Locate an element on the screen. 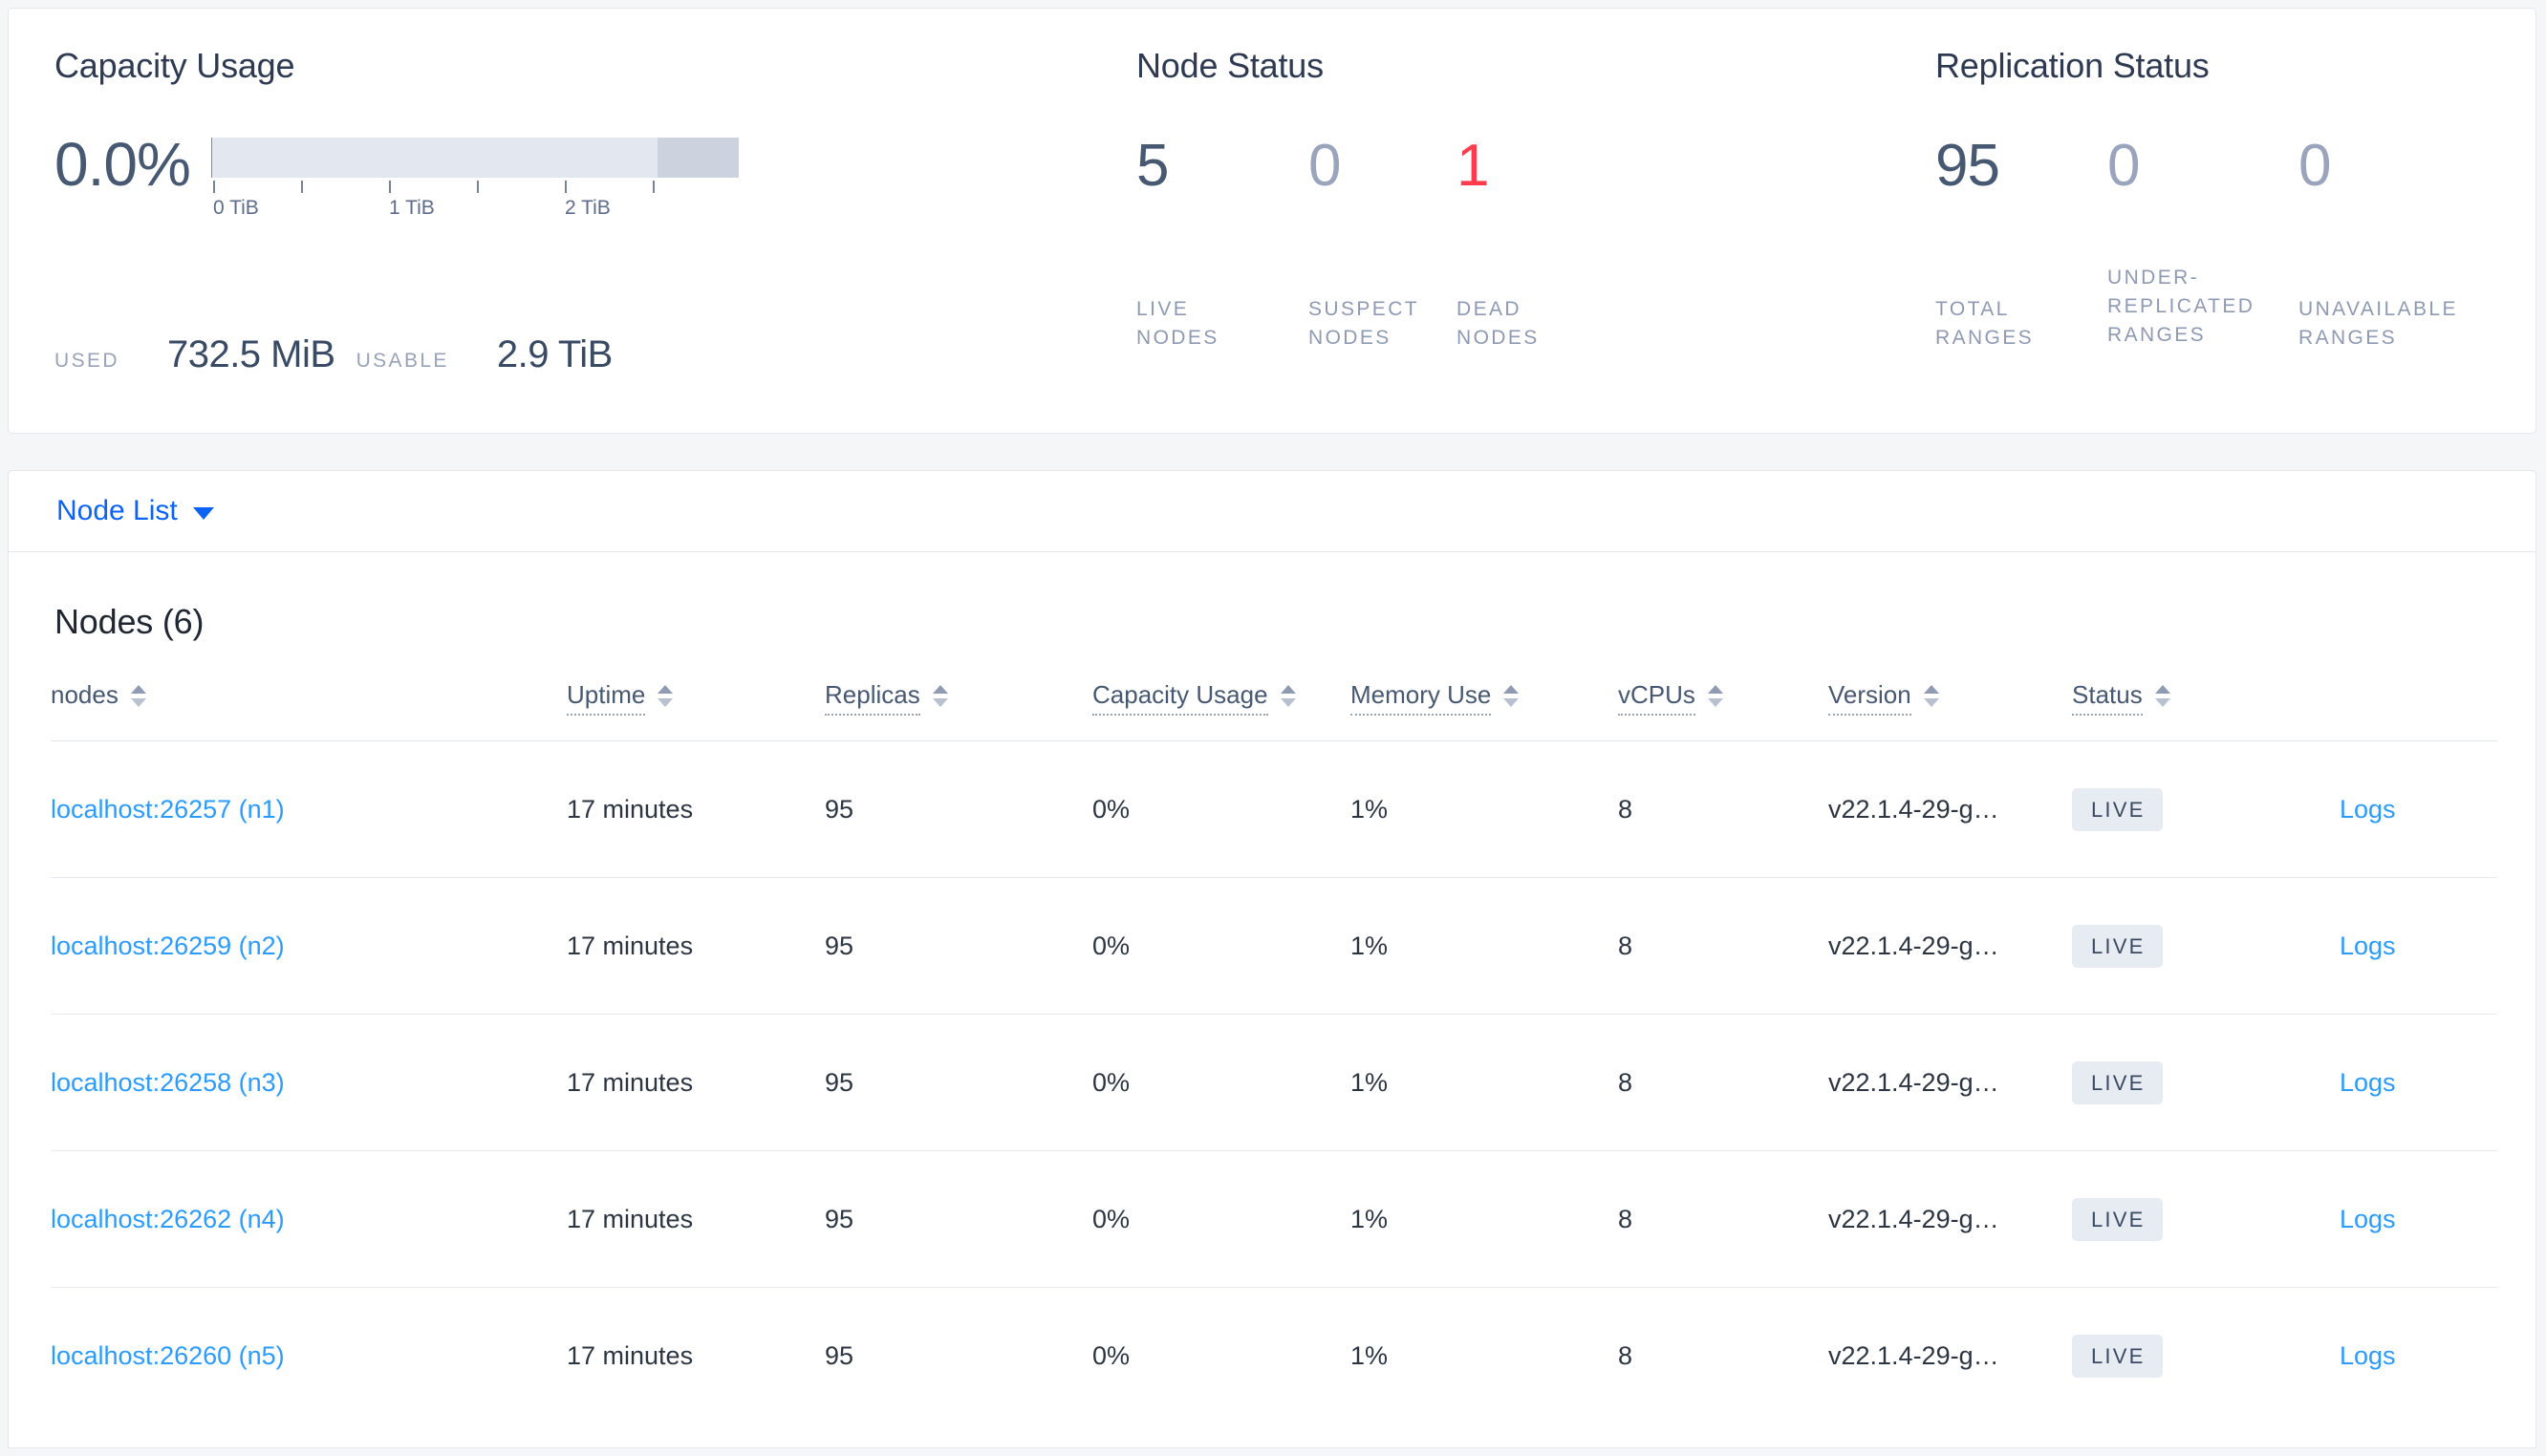 This screenshot has width=2546, height=1456. column-header-vcpus: vCPUs is located at coordinates (1723, 711).